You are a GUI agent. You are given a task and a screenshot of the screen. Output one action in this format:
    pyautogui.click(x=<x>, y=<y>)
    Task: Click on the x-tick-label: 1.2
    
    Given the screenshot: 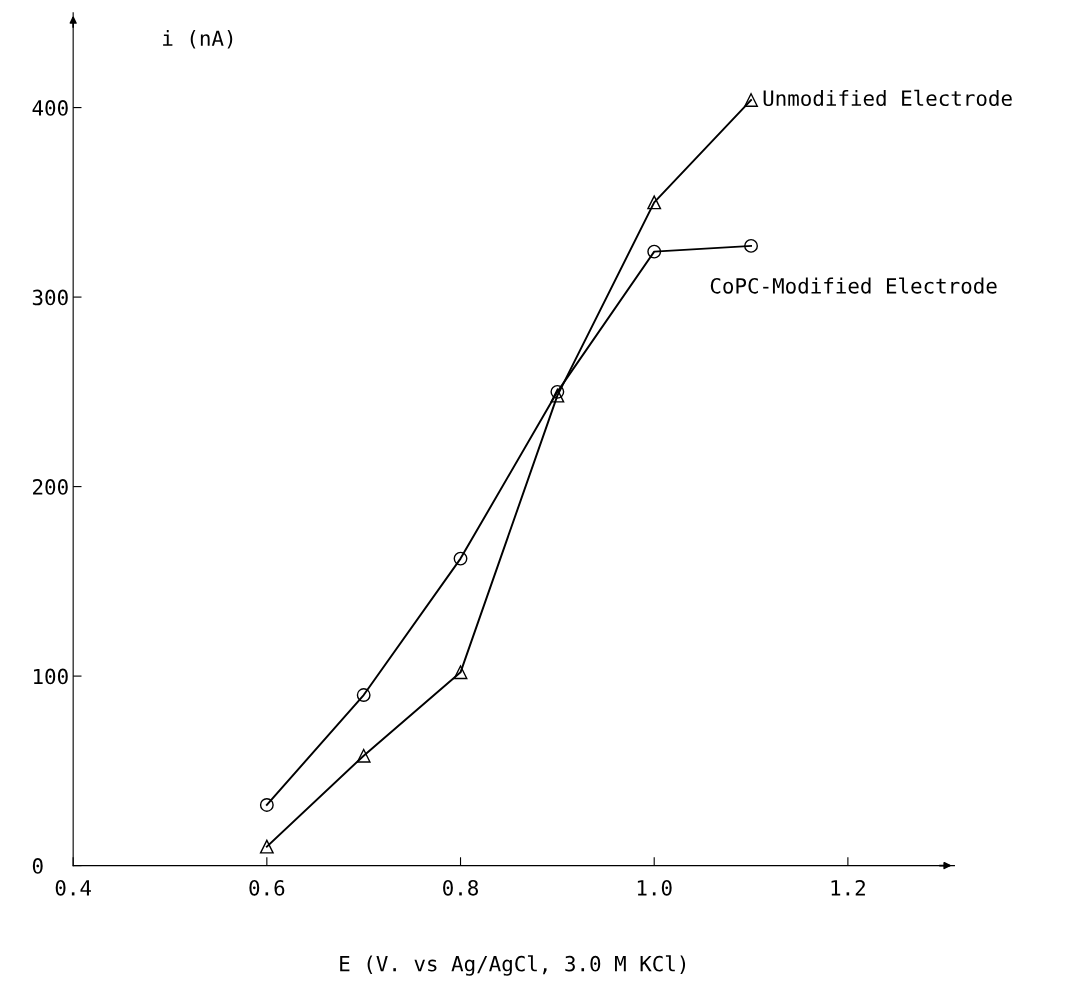 What is the action you would take?
    pyautogui.click(x=848, y=887)
    